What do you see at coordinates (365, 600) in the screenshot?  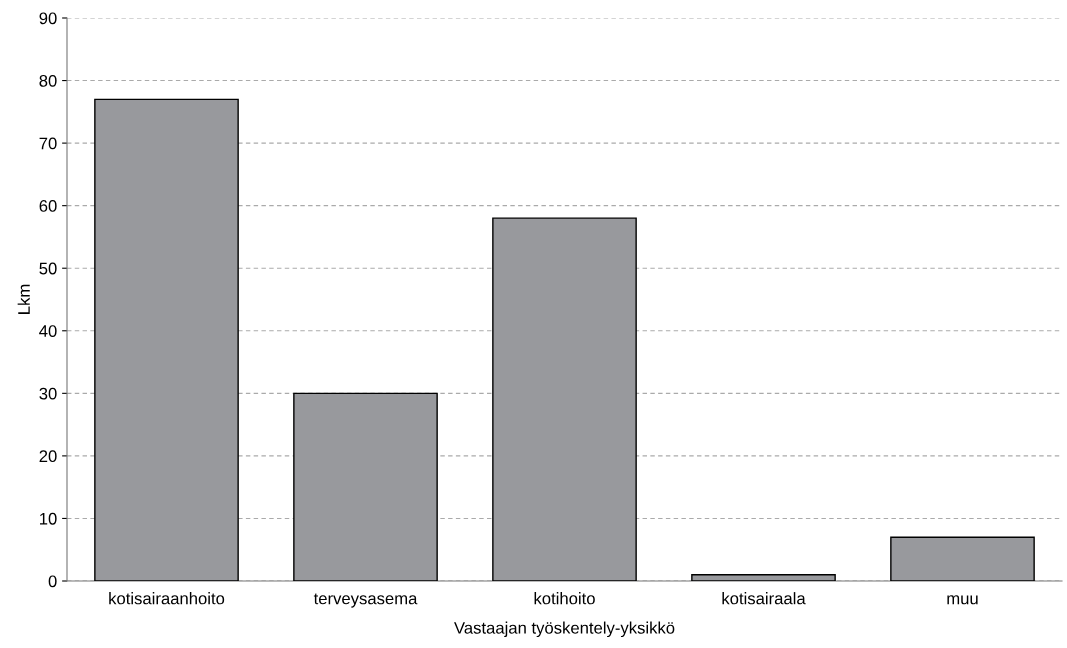 I see `x-tick-label: terveysasema` at bounding box center [365, 600].